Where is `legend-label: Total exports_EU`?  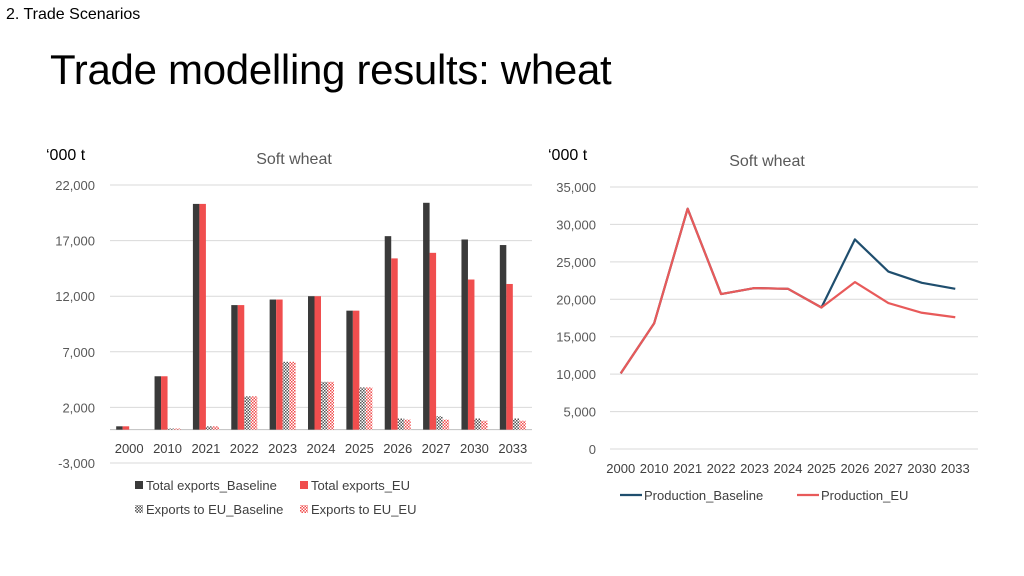
legend-label: Total exports_EU is located at coordinates (360, 485).